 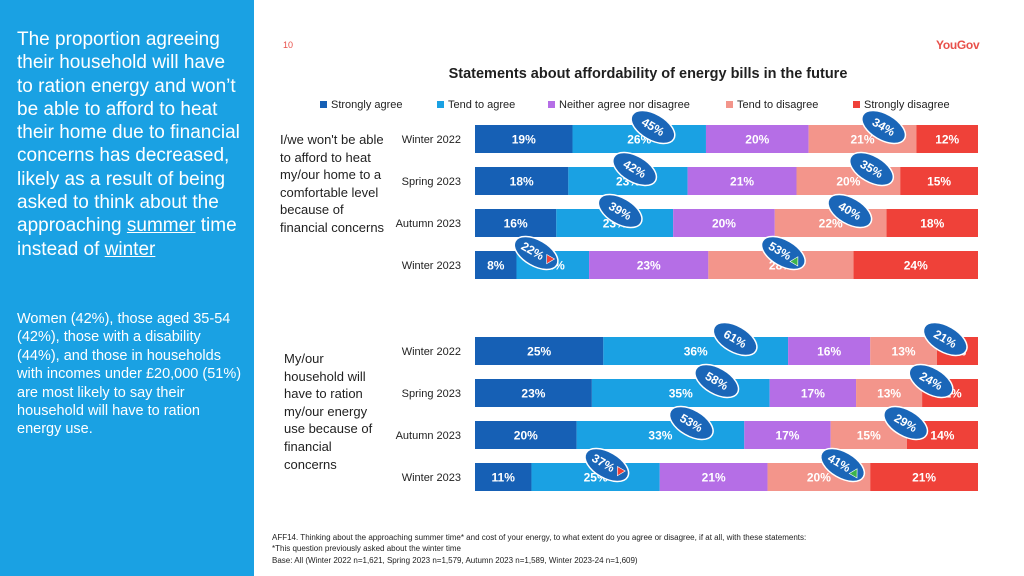 I want to click on net-agree-bubble: 58%, so click(x=717, y=381).